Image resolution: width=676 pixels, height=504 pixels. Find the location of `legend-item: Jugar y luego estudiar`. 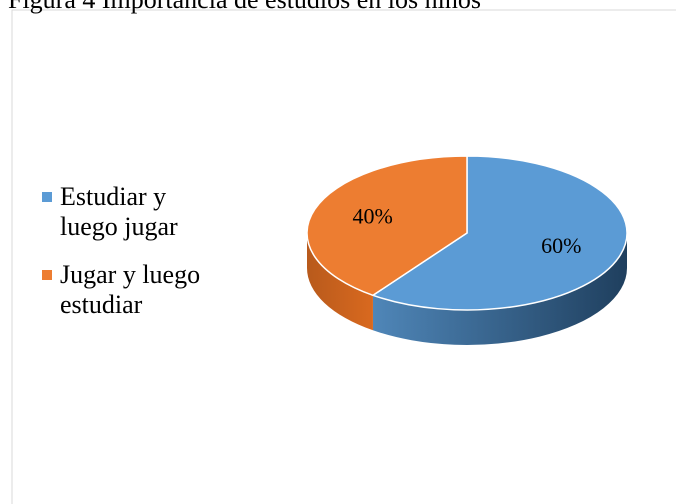

legend-item: Jugar y luego estudiar is located at coordinates (130, 290).